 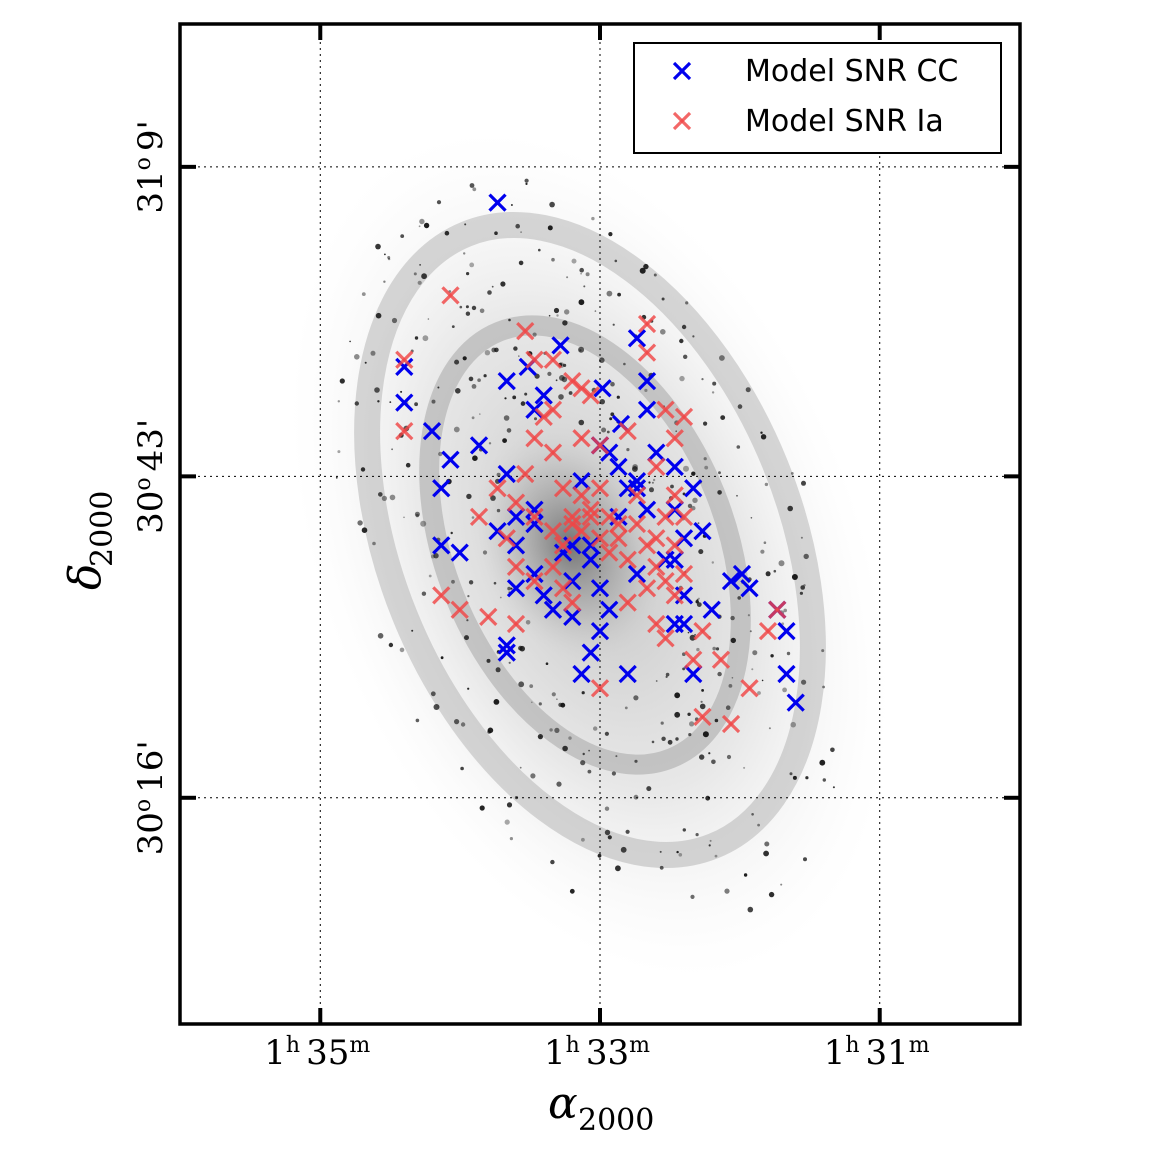 I want to click on x-tick-label: 1h 35m, so click(x=317, y=1053).